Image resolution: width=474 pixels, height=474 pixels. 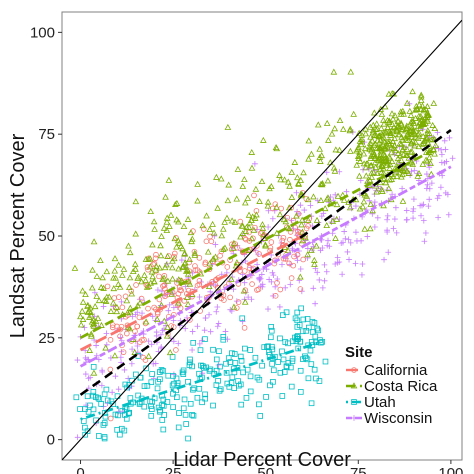 I want to click on legend-label: Utah, so click(x=380, y=402).